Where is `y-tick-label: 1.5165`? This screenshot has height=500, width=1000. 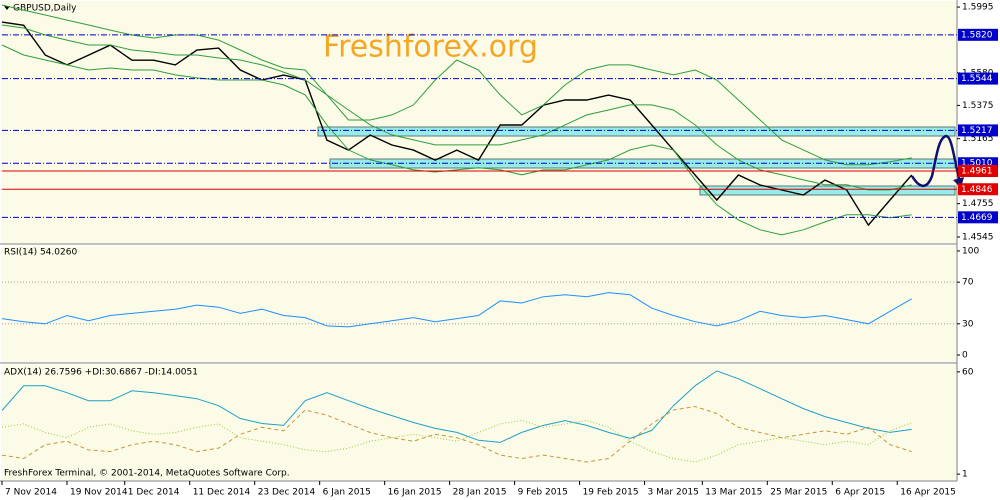 y-tick-label: 1.5165 is located at coordinates (978, 139).